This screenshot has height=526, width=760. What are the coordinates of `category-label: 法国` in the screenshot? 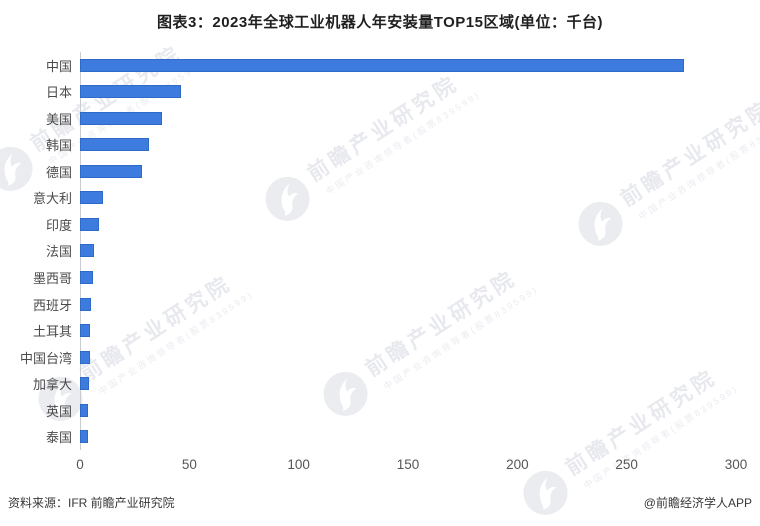 It's located at (58, 252).